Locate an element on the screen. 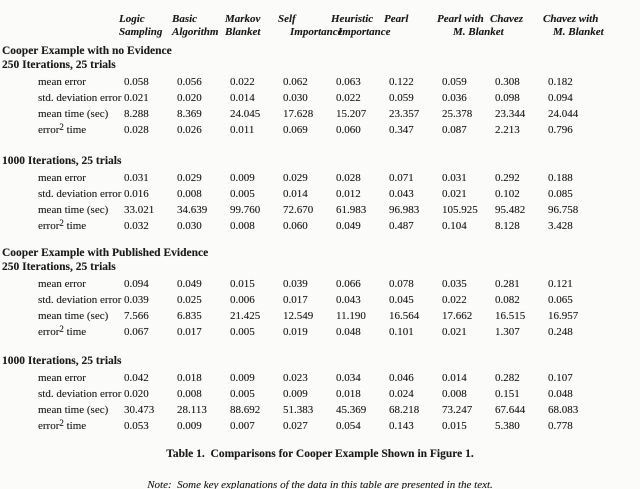 The height and width of the screenshot is (489, 640). row-label: mean error is located at coordinates (62, 178).